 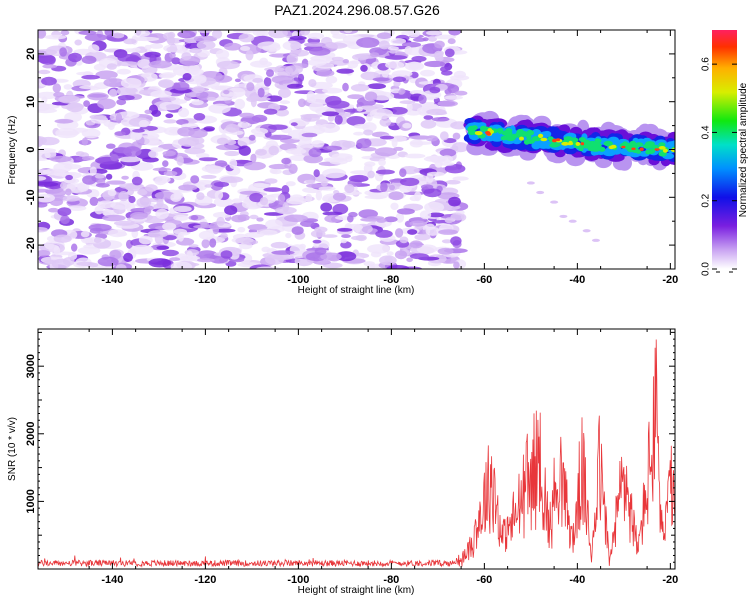 I want to click on snr-y-tick-label: 1000, so click(x=31, y=501).